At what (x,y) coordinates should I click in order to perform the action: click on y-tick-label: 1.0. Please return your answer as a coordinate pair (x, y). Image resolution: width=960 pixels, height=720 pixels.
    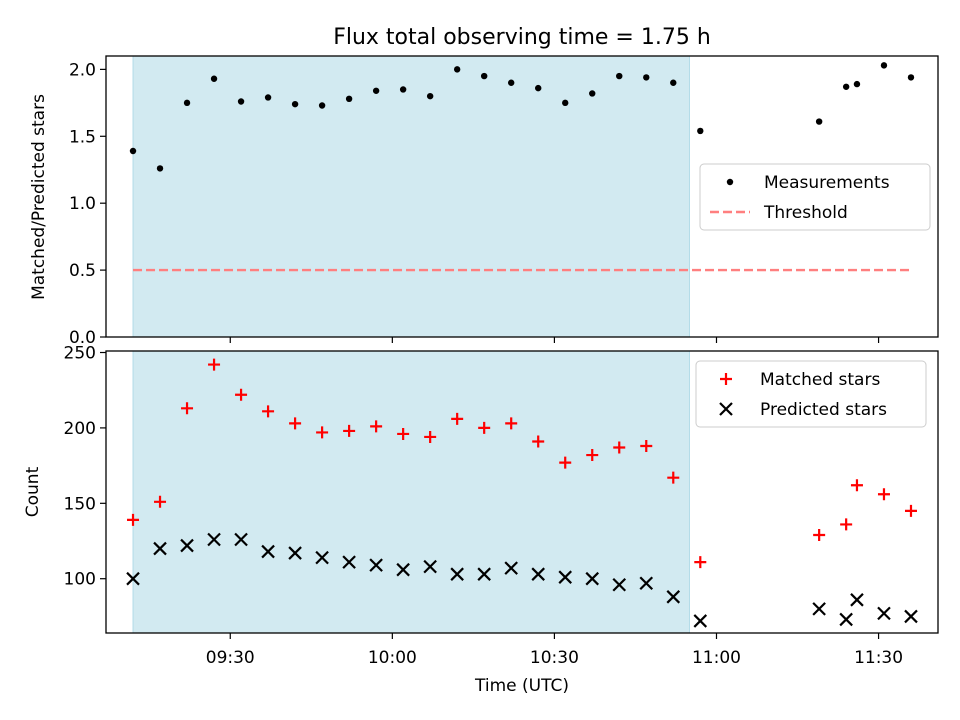
    Looking at the image, I should click on (82, 204).